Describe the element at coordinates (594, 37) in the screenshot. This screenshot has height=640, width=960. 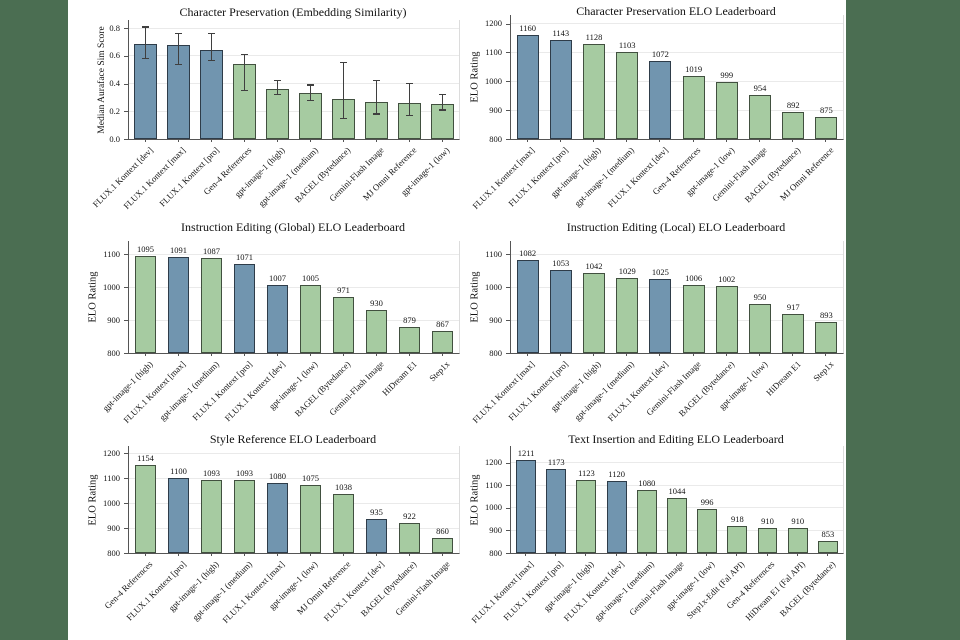
I see `bar-value-label: 1128` at that location.